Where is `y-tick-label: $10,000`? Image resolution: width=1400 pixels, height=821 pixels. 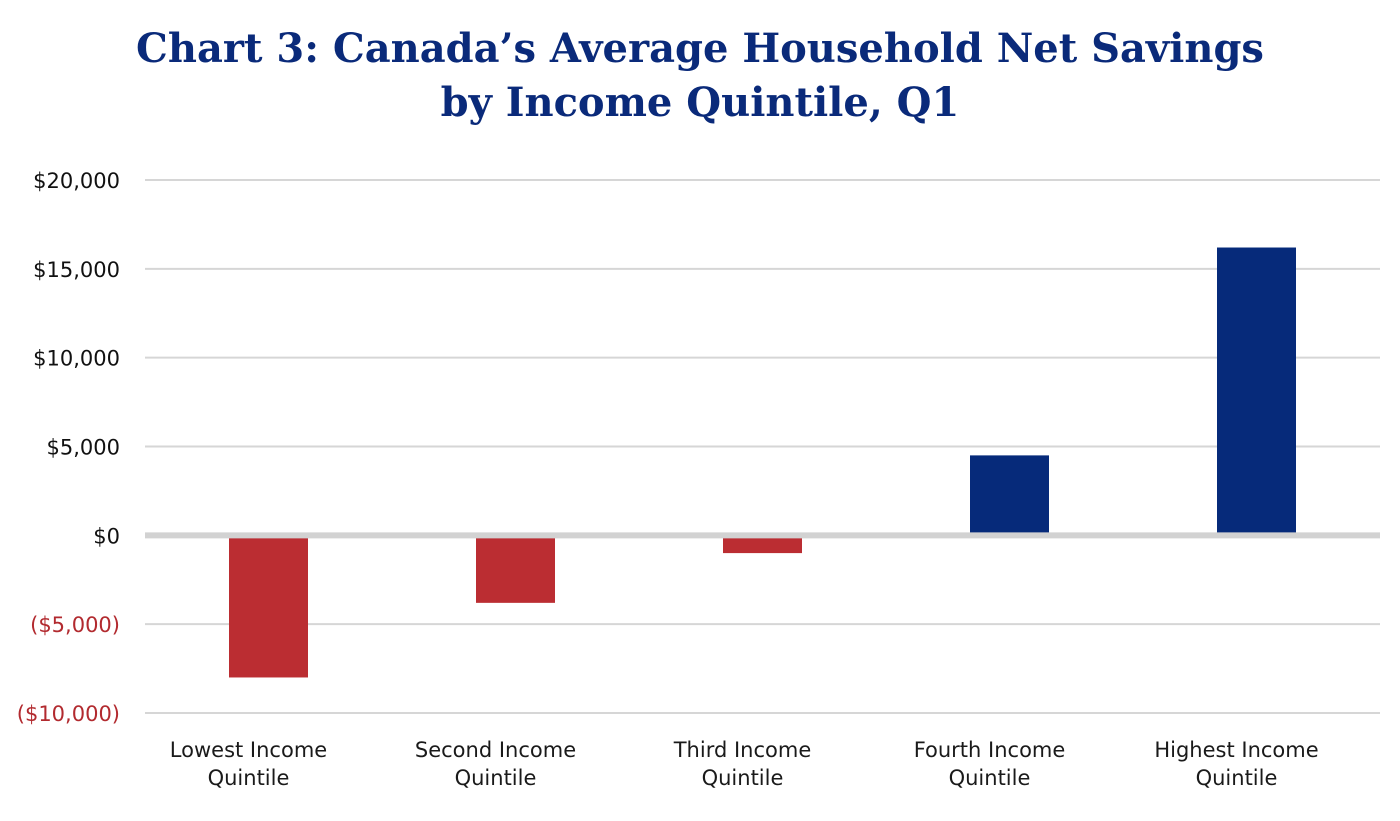 y-tick-label: $10,000 is located at coordinates (76, 359).